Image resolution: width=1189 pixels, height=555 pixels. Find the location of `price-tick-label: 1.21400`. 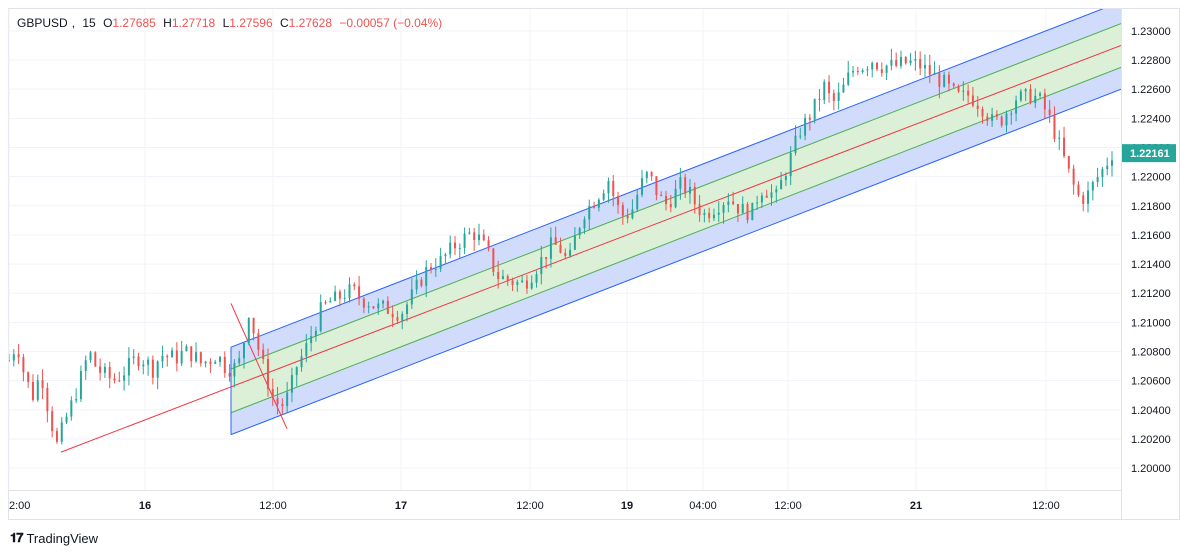

price-tick-label: 1.21400 is located at coordinates (1151, 265).